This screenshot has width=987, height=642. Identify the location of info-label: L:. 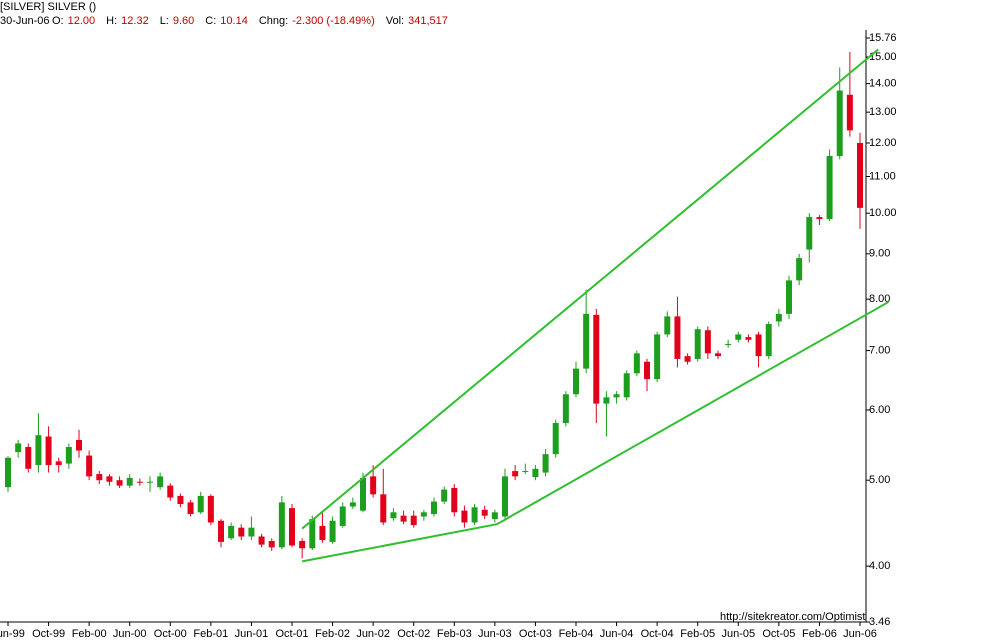
(164, 21).